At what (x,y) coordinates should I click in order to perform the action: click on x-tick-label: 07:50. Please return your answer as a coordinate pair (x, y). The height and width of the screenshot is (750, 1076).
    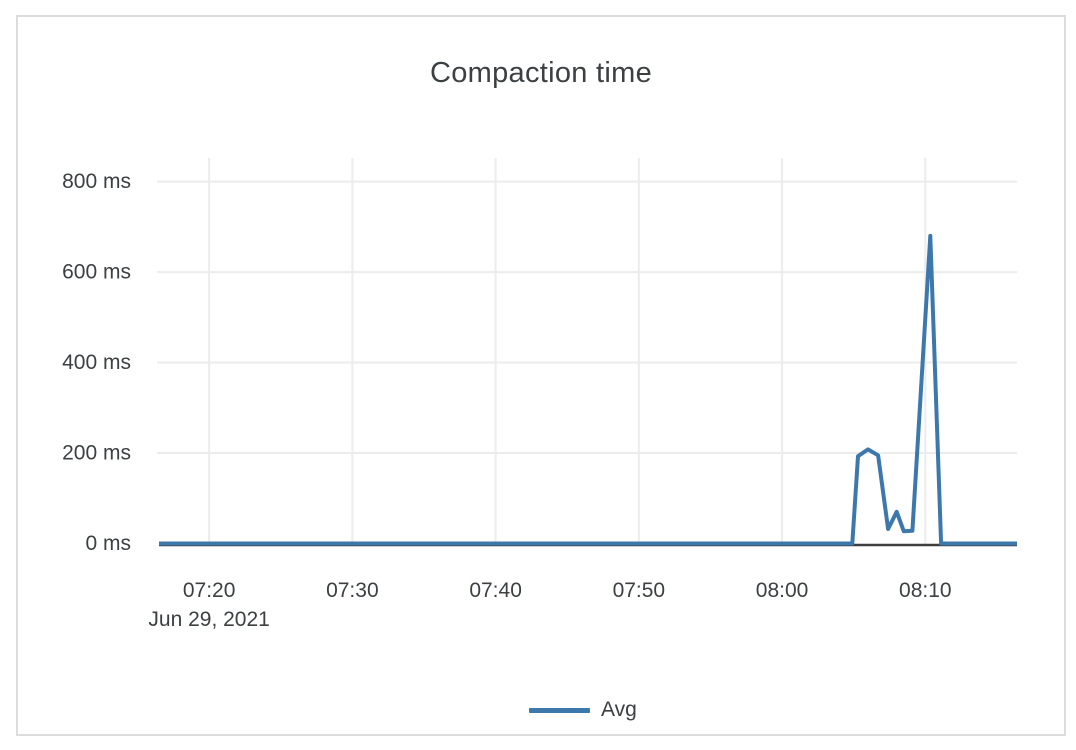
    Looking at the image, I should click on (639, 590).